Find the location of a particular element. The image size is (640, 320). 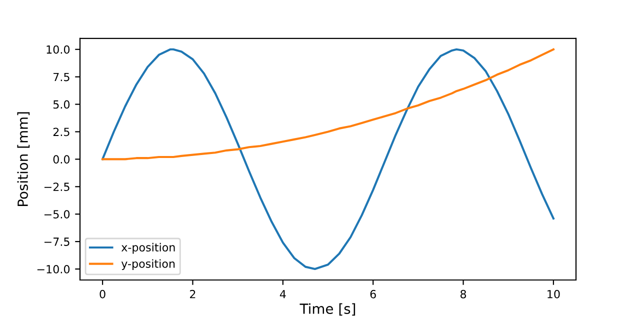

x-tick-label: 0 is located at coordinates (103, 294).